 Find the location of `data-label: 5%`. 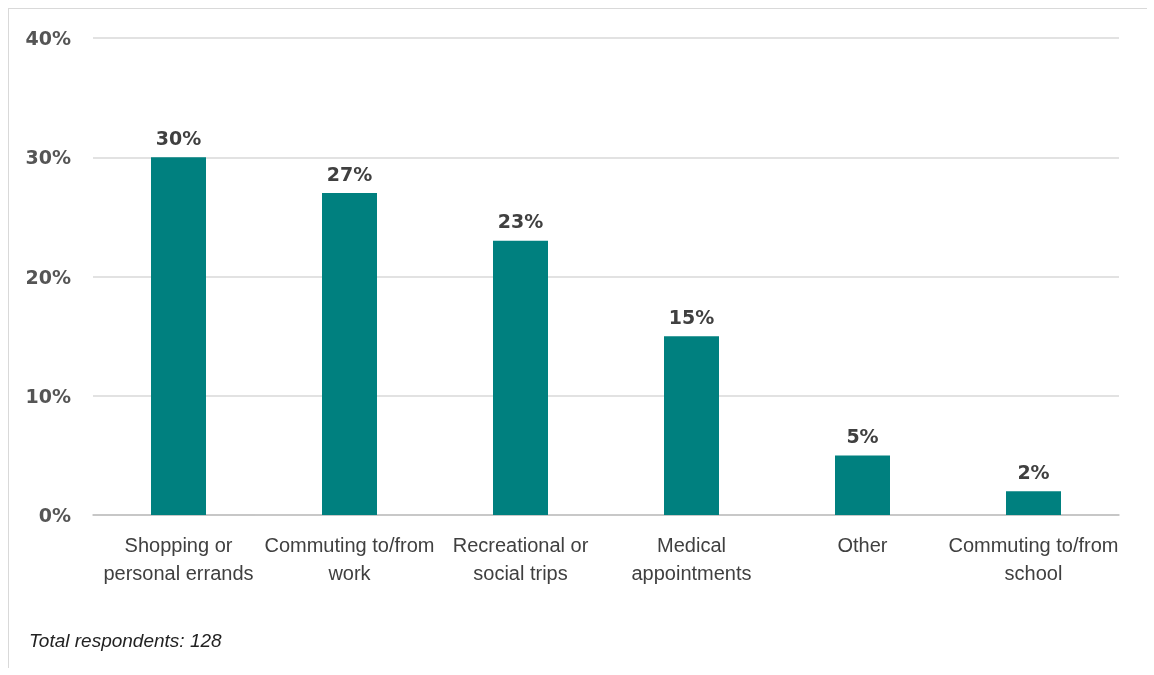

data-label: 5% is located at coordinates (862, 435).